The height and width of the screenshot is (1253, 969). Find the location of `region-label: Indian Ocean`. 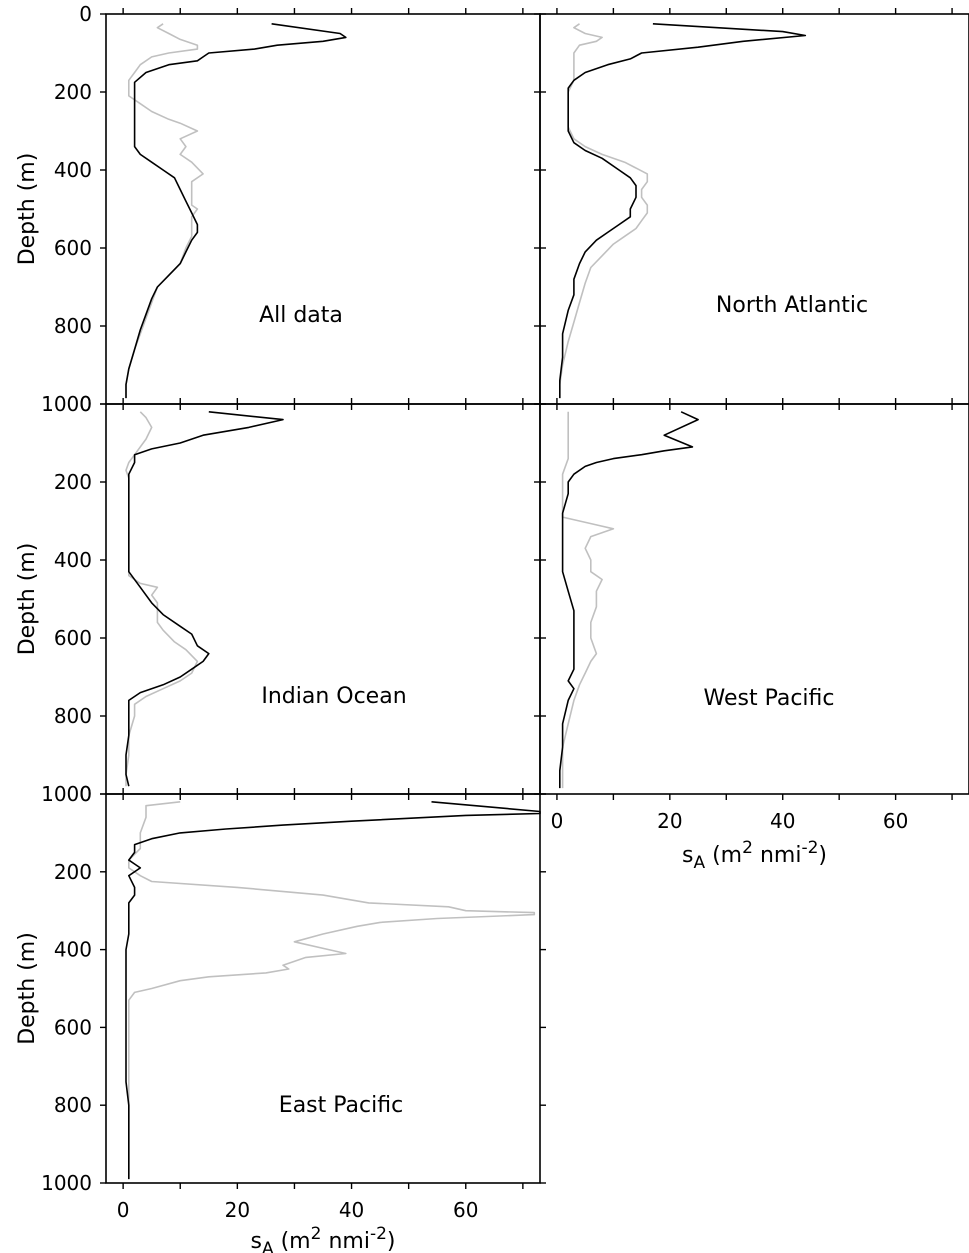

region-label: Indian Ocean is located at coordinates (333, 696).